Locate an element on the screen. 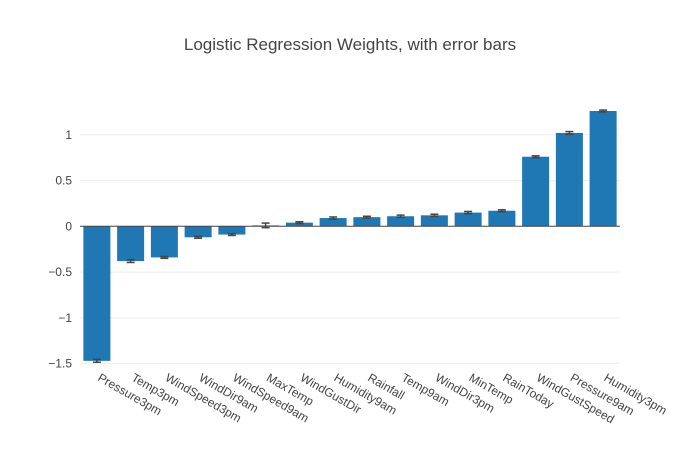  y-tick-label: 0 is located at coordinates (68, 226).